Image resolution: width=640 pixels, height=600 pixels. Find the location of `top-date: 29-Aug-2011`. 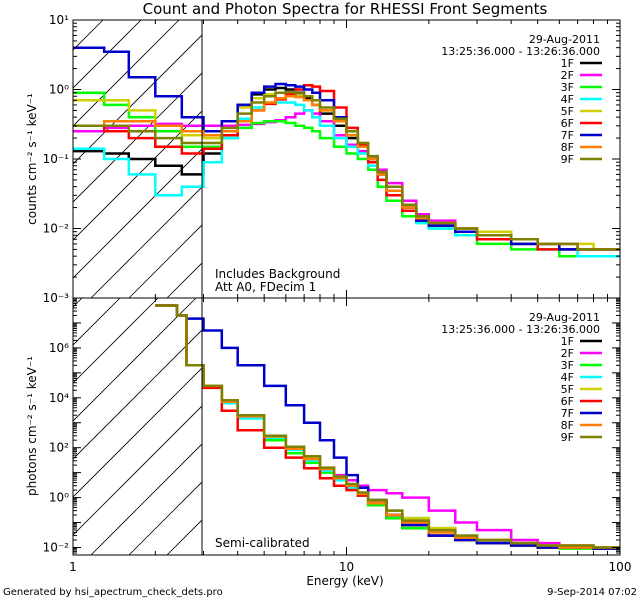

top-date: 29-Aug-2011 is located at coordinates (564, 39).